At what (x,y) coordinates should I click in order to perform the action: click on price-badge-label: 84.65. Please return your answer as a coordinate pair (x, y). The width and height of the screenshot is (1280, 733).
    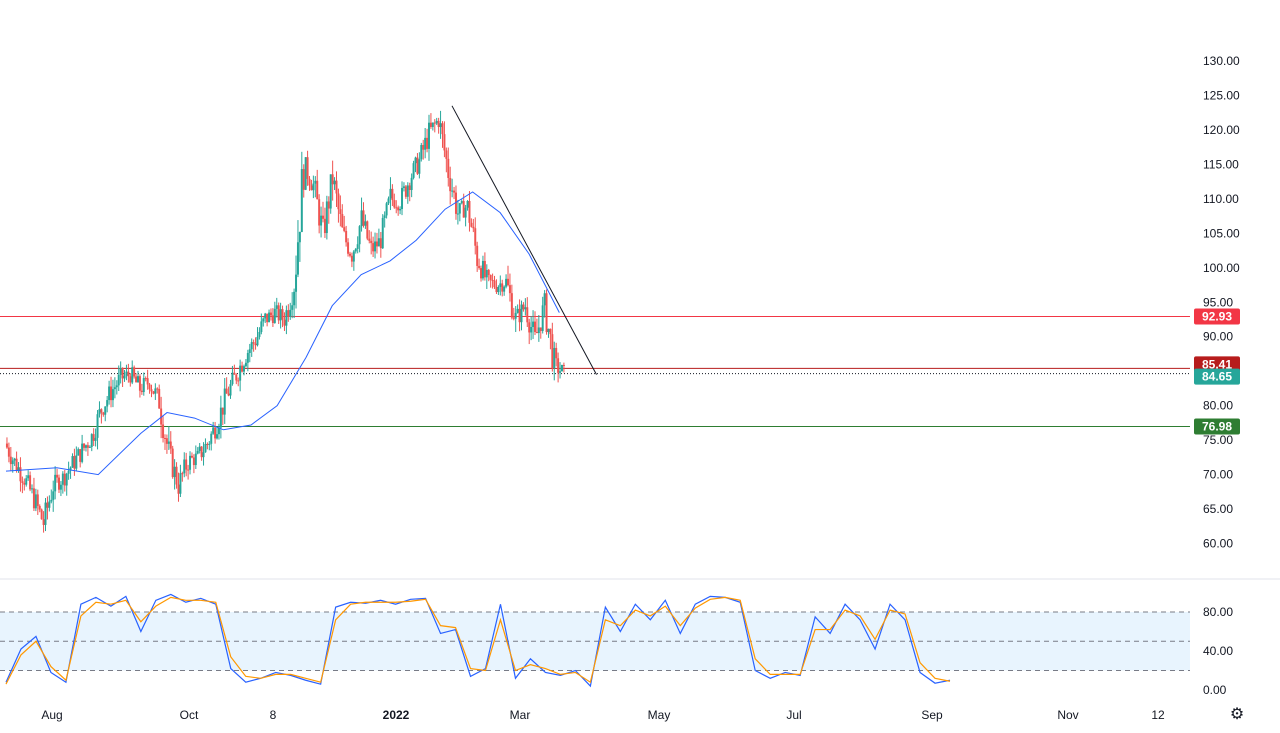
    Looking at the image, I should click on (1217, 377).